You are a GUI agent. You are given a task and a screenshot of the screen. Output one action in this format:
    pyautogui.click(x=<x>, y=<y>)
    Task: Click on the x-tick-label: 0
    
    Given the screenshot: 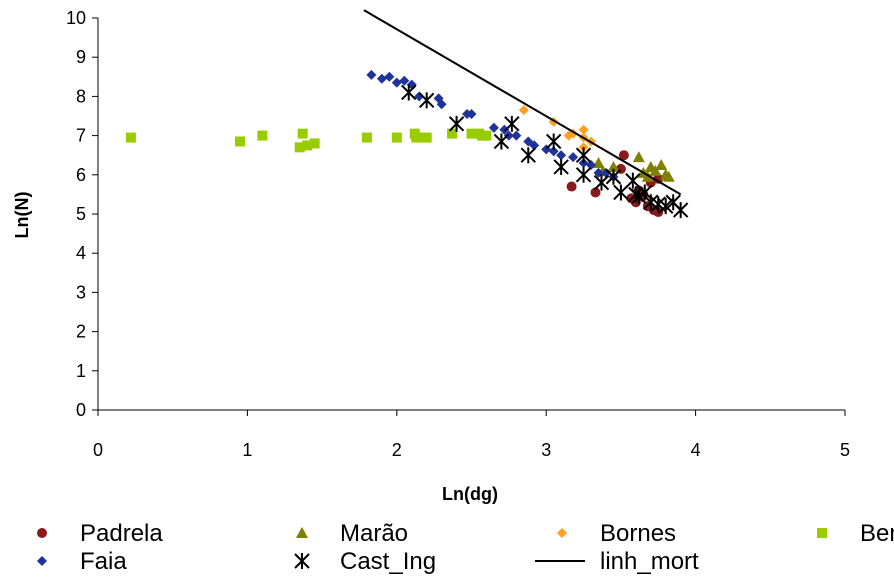 What is the action you would take?
    pyautogui.click(x=98, y=450)
    